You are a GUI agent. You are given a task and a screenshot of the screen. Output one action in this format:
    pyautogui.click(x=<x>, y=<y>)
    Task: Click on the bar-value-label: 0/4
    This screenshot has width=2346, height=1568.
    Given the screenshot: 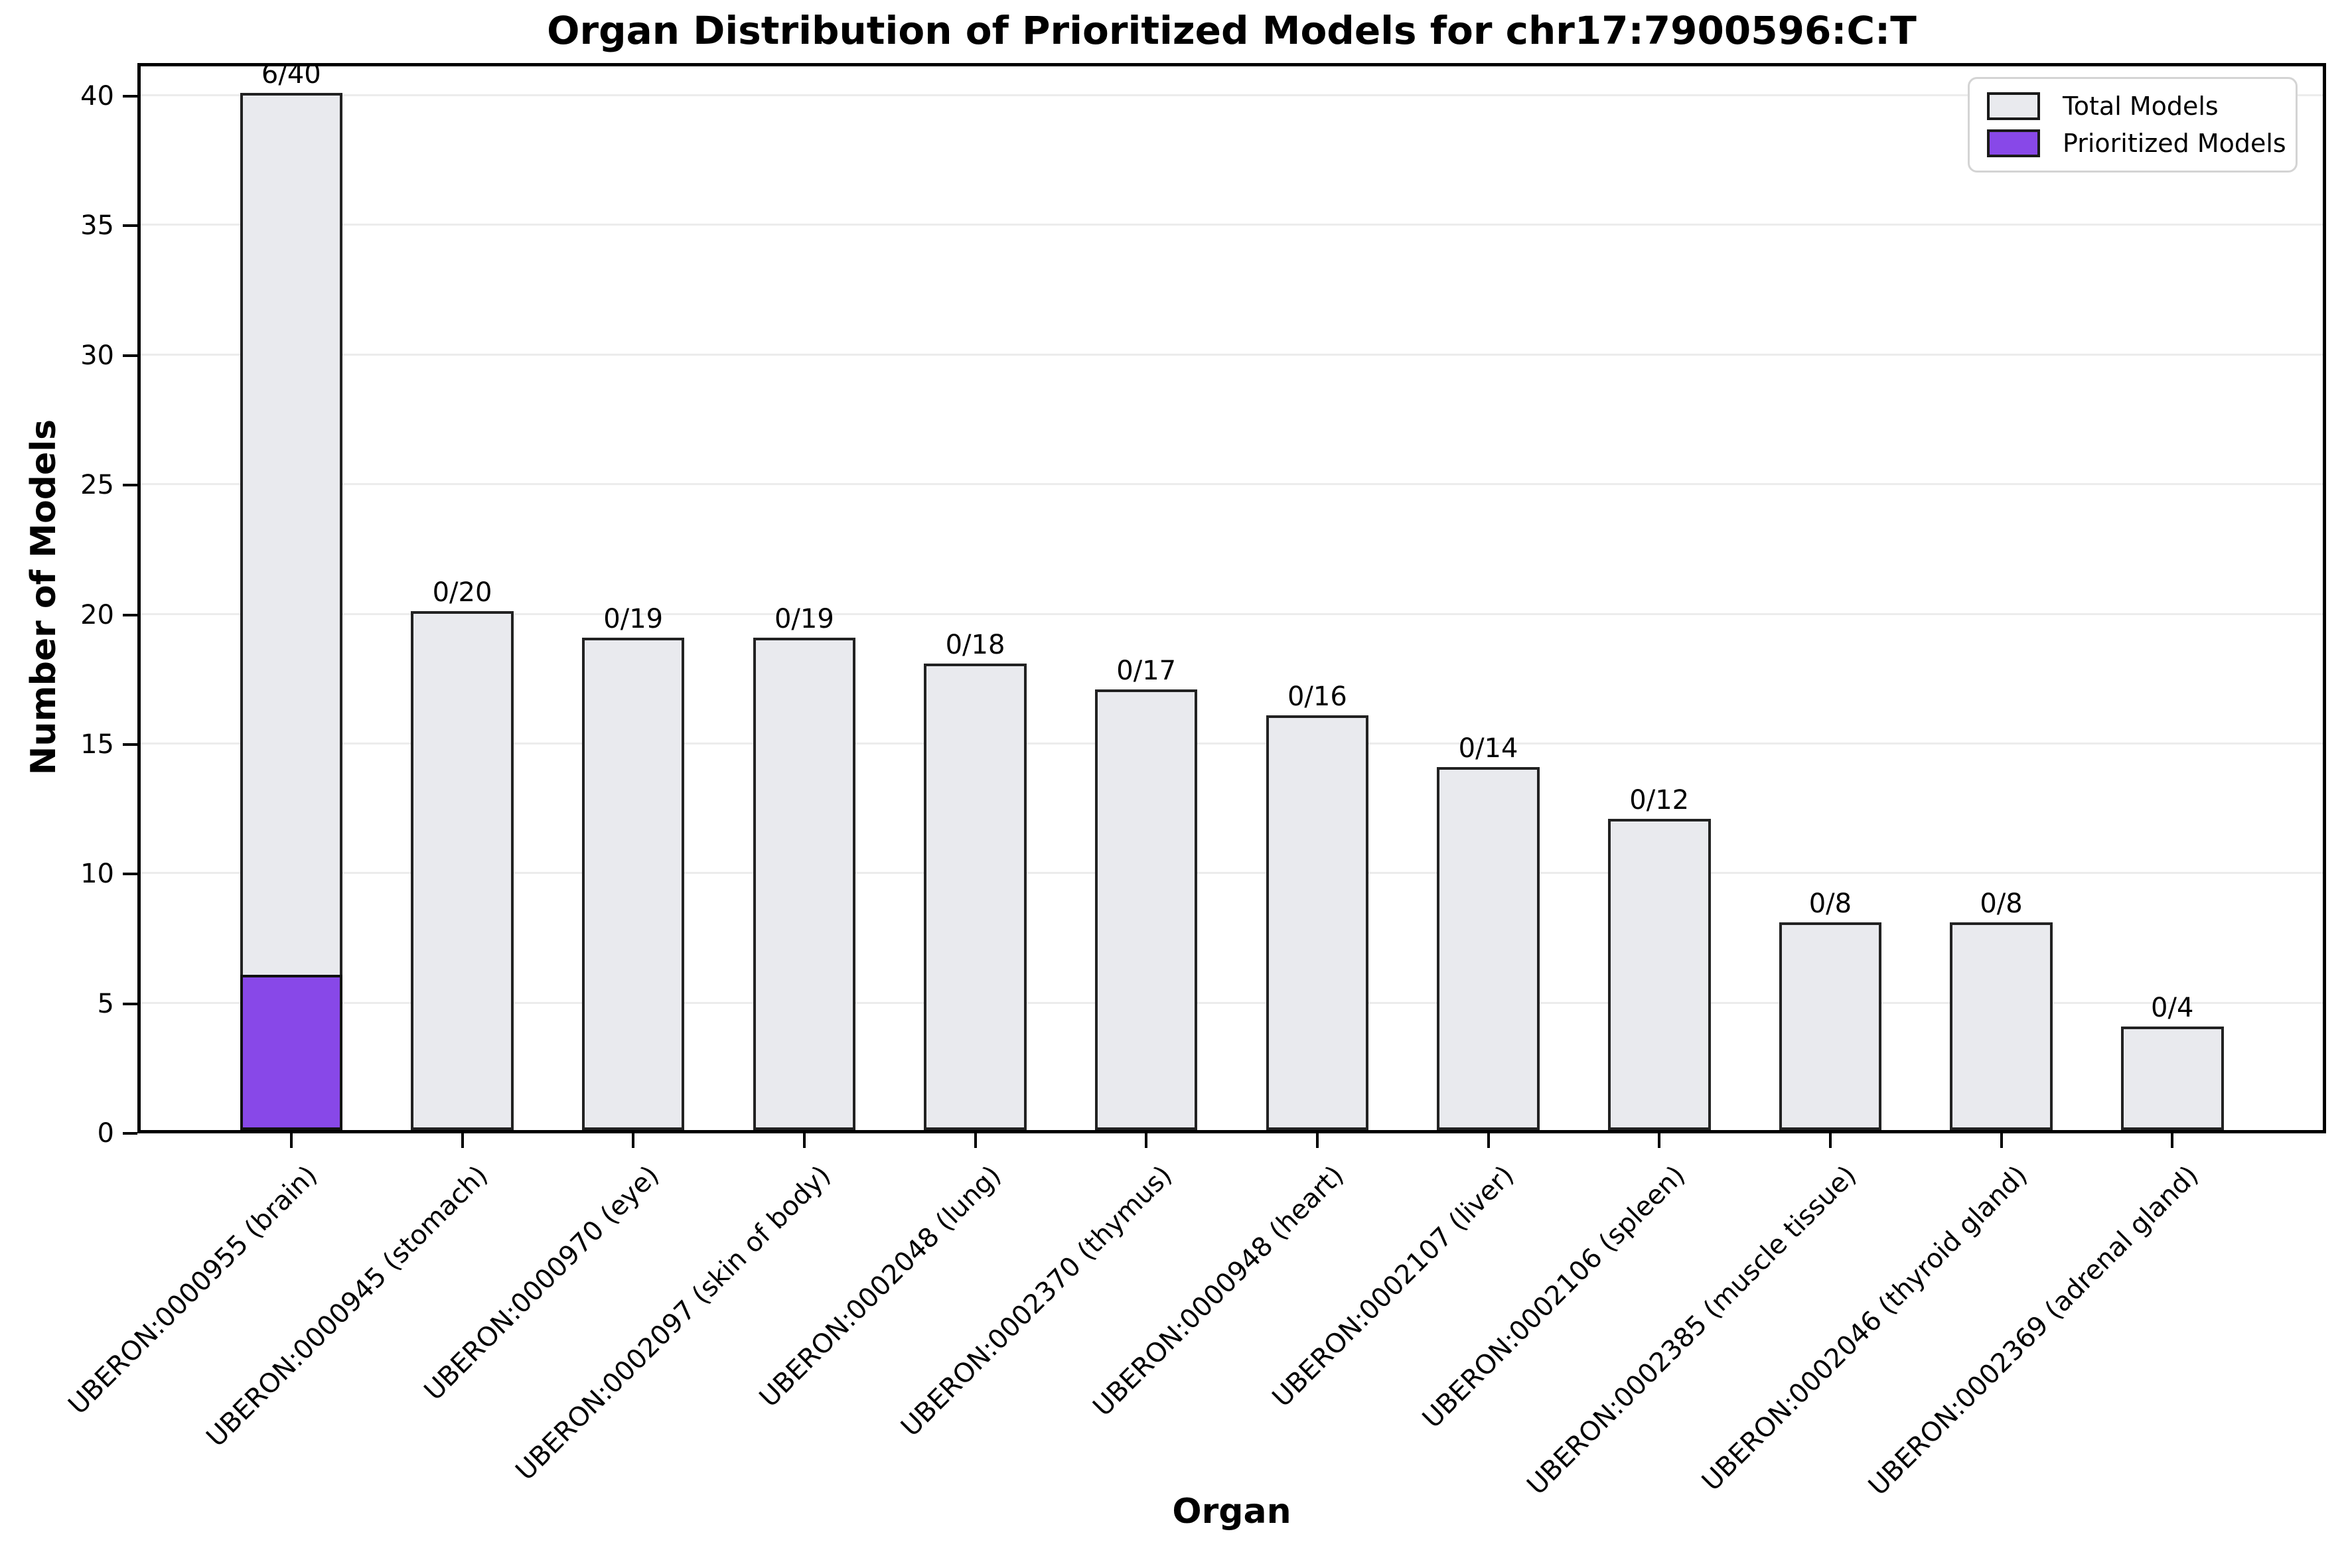 What is the action you would take?
    pyautogui.click(x=2172, y=1008)
    